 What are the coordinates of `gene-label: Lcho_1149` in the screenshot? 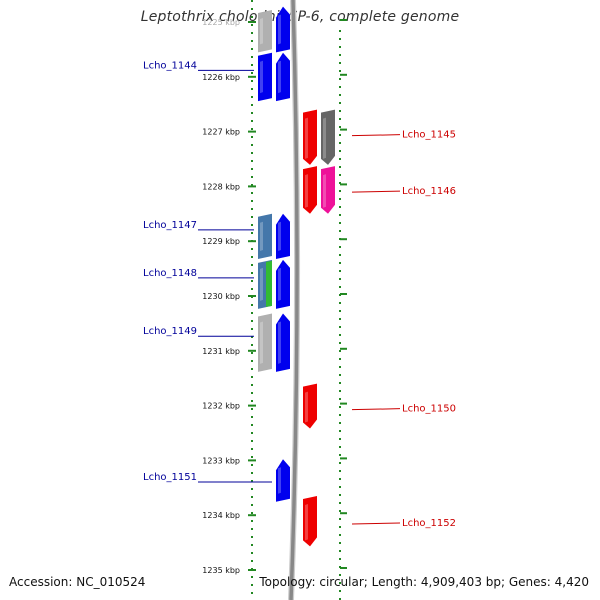 It's located at (170, 331).